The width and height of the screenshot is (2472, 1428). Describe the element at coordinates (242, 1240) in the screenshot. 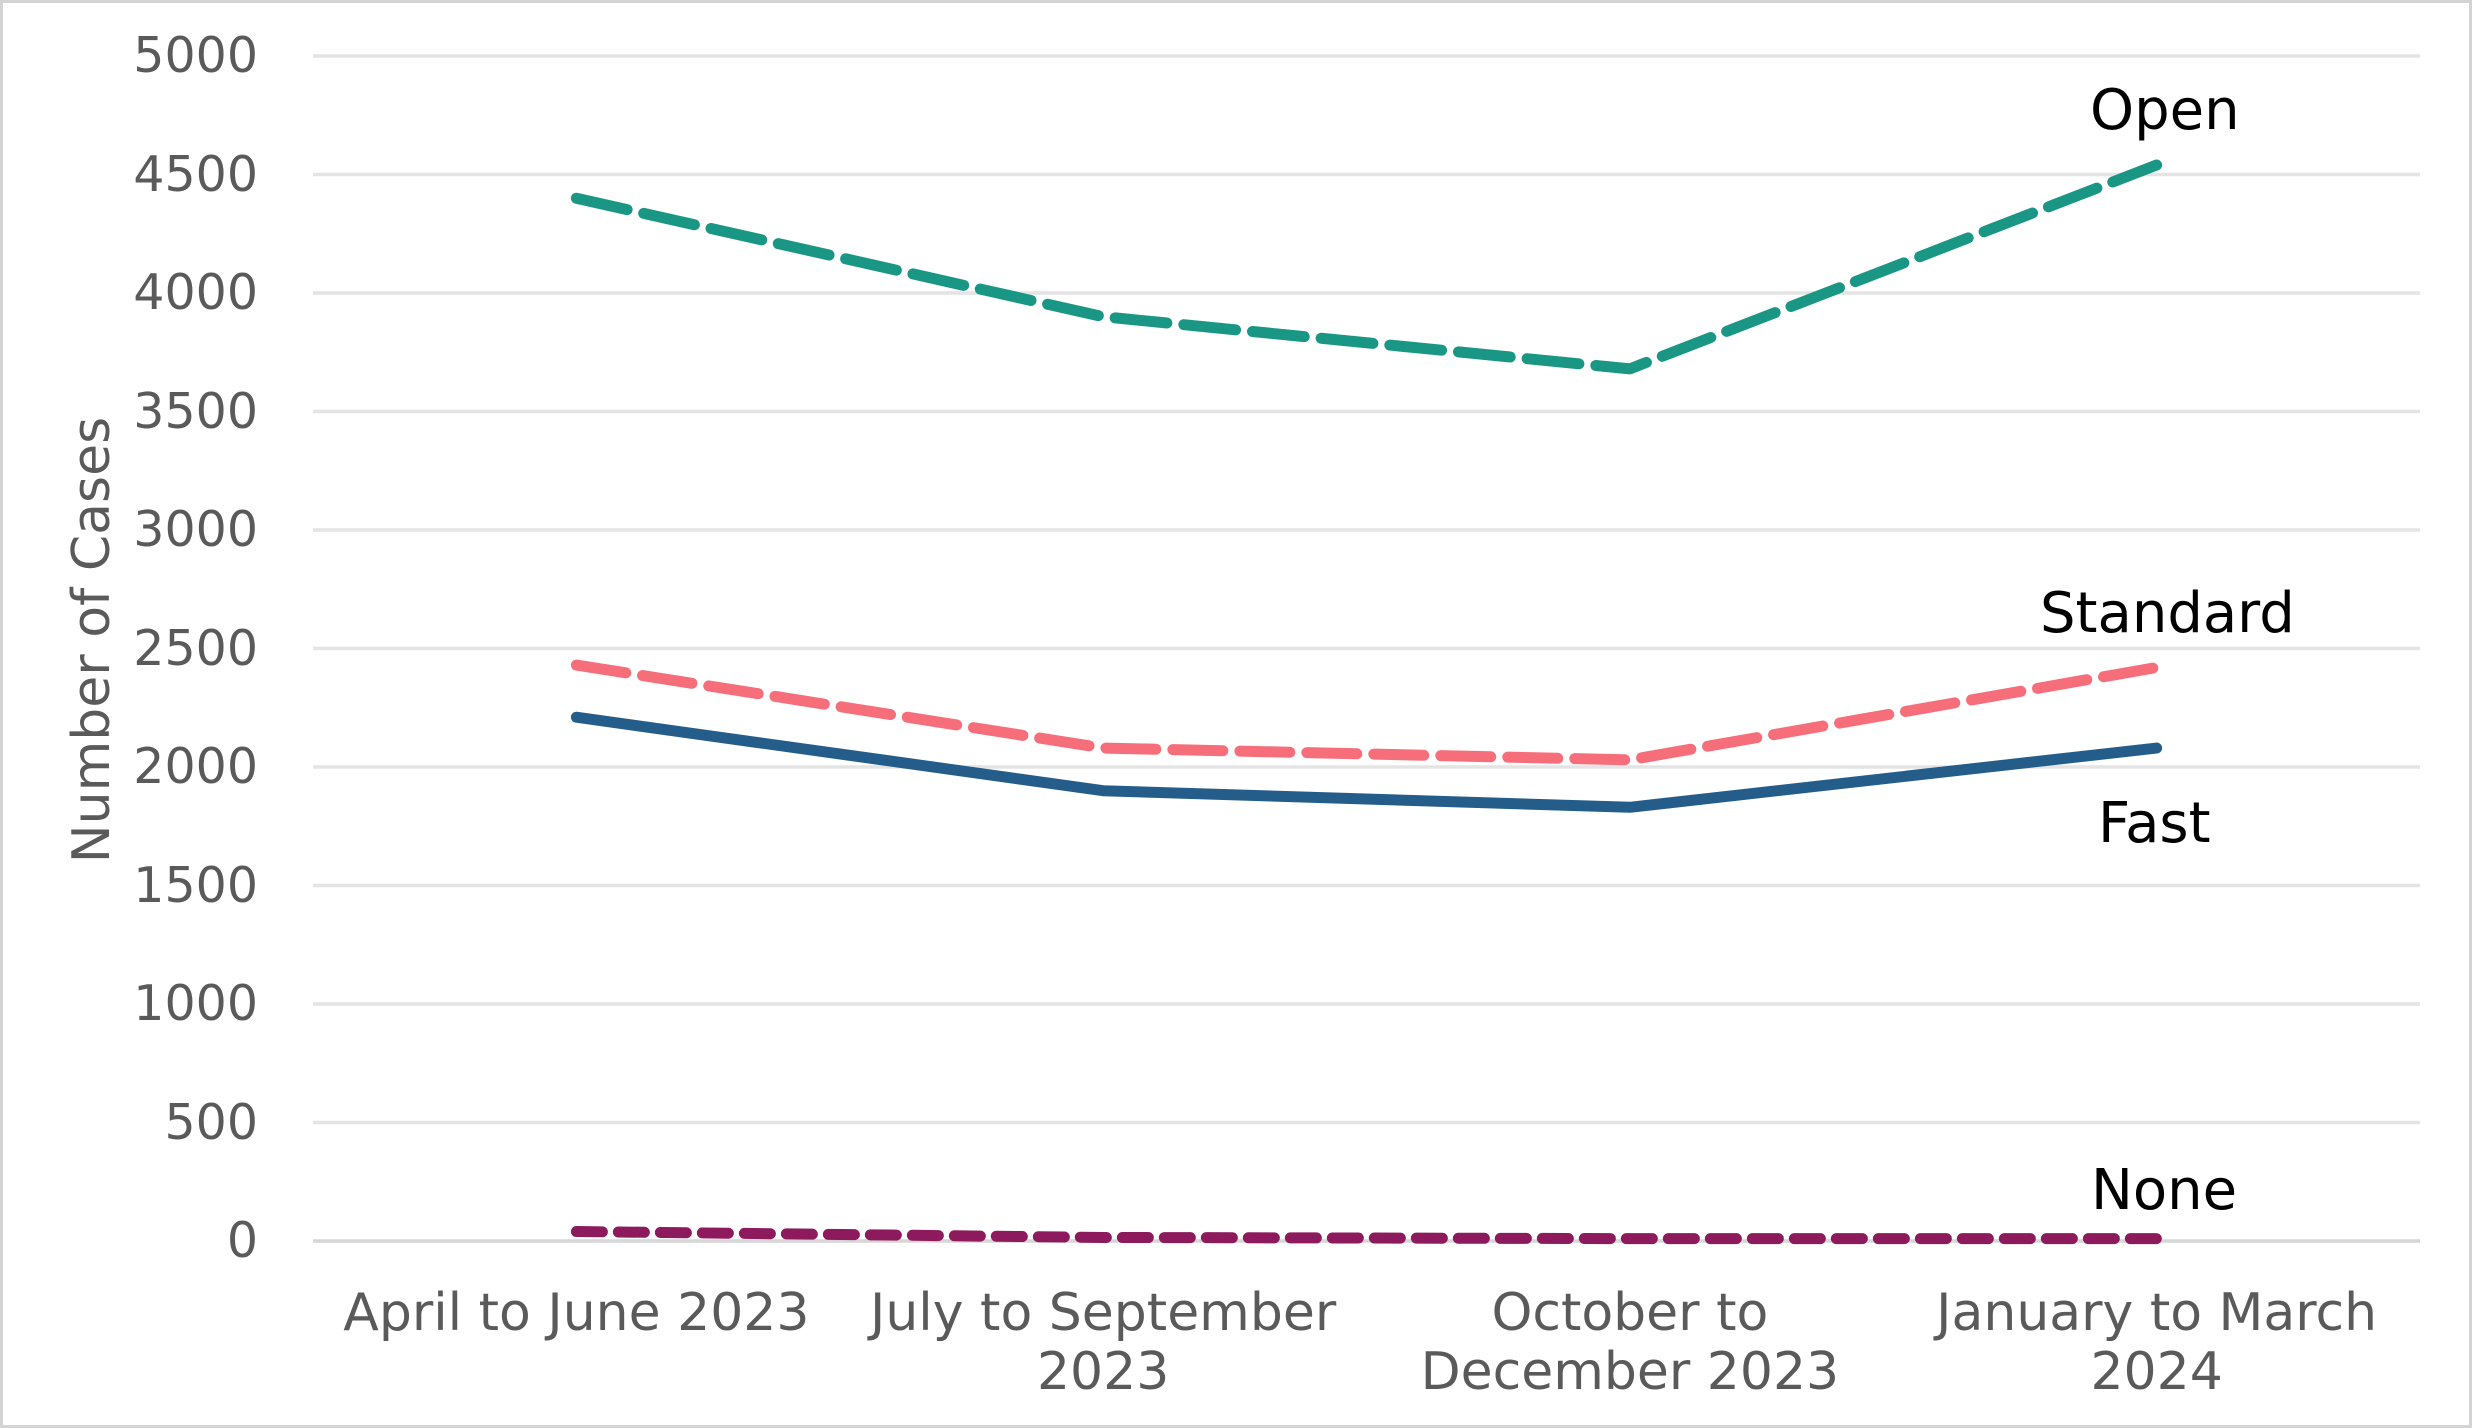

I see `y-axis-tick-label: 0` at that location.